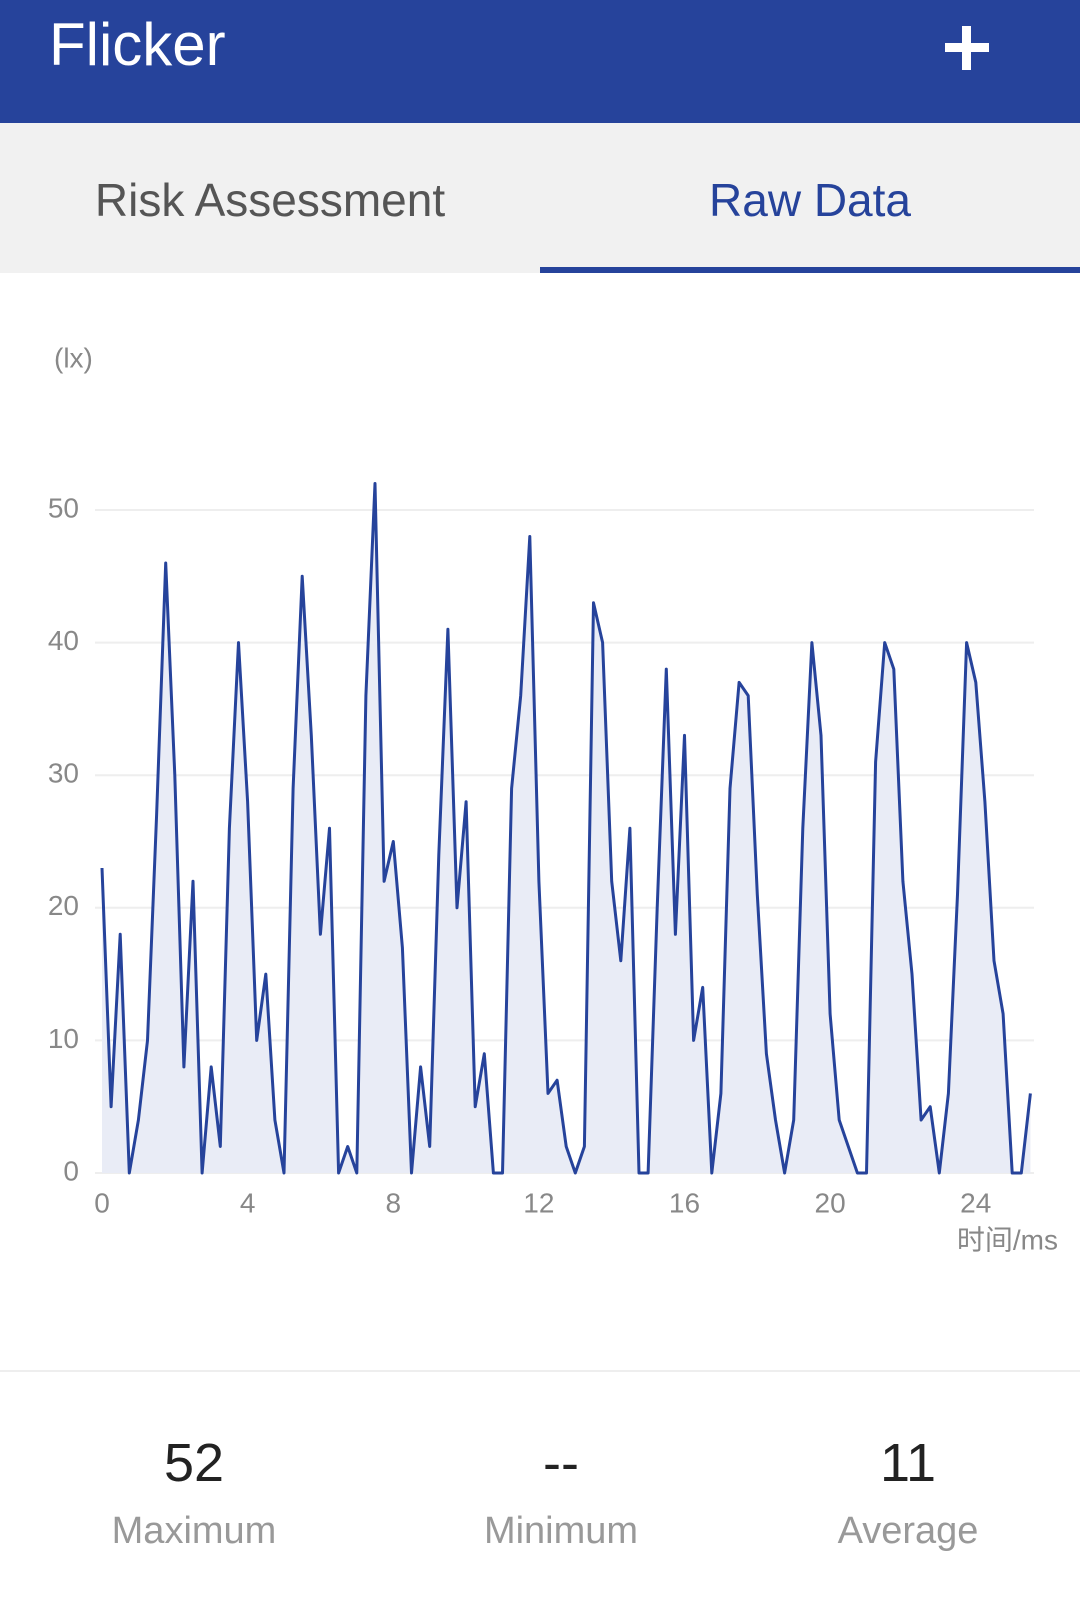 The width and height of the screenshot is (1080, 1600). Describe the element at coordinates (194, 1531) in the screenshot. I see `stat-label: Maximum` at that location.